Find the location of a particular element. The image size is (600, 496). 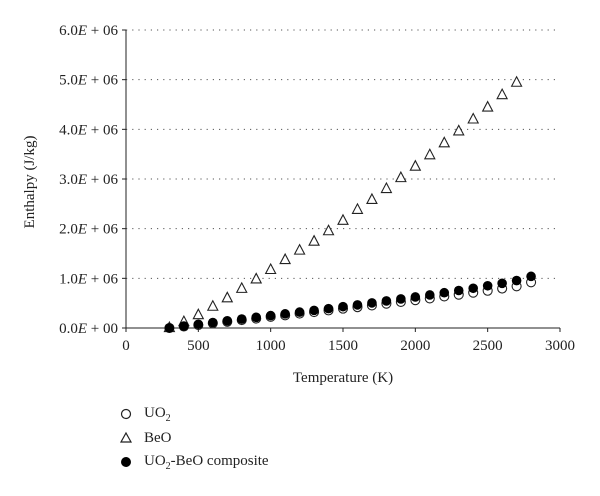

y-tick-label: 1.0E + 06 is located at coordinates (88, 279).